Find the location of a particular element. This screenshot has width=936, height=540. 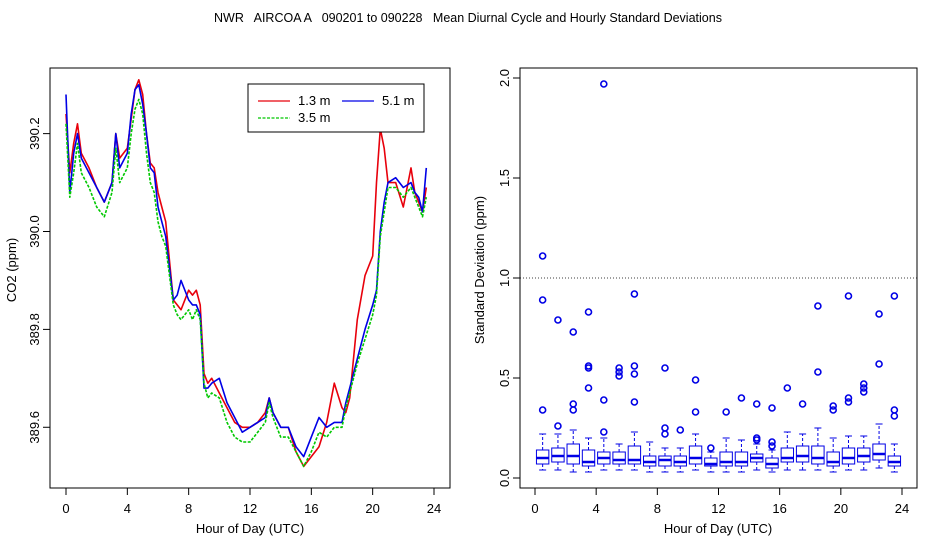

legend-label-1-3m: 1.3 m is located at coordinates (314, 100).